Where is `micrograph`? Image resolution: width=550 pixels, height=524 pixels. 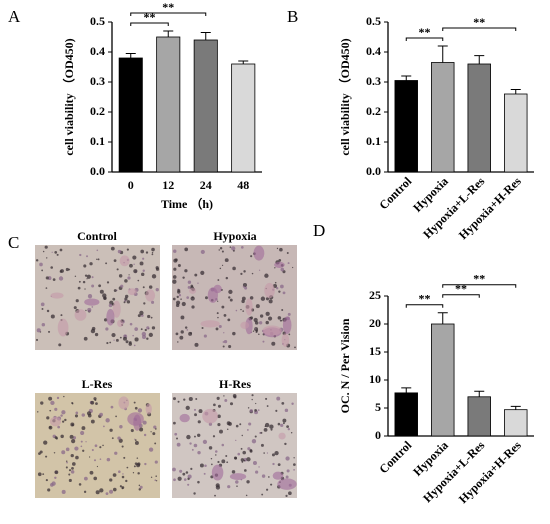
micrograph is located at coordinates (97, 297).